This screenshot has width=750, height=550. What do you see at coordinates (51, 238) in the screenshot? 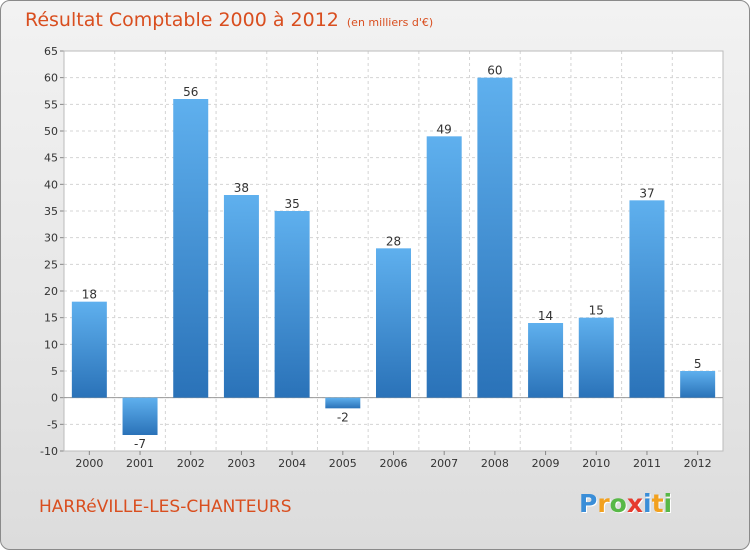
I see `y-tick-label: 30` at bounding box center [51, 238].